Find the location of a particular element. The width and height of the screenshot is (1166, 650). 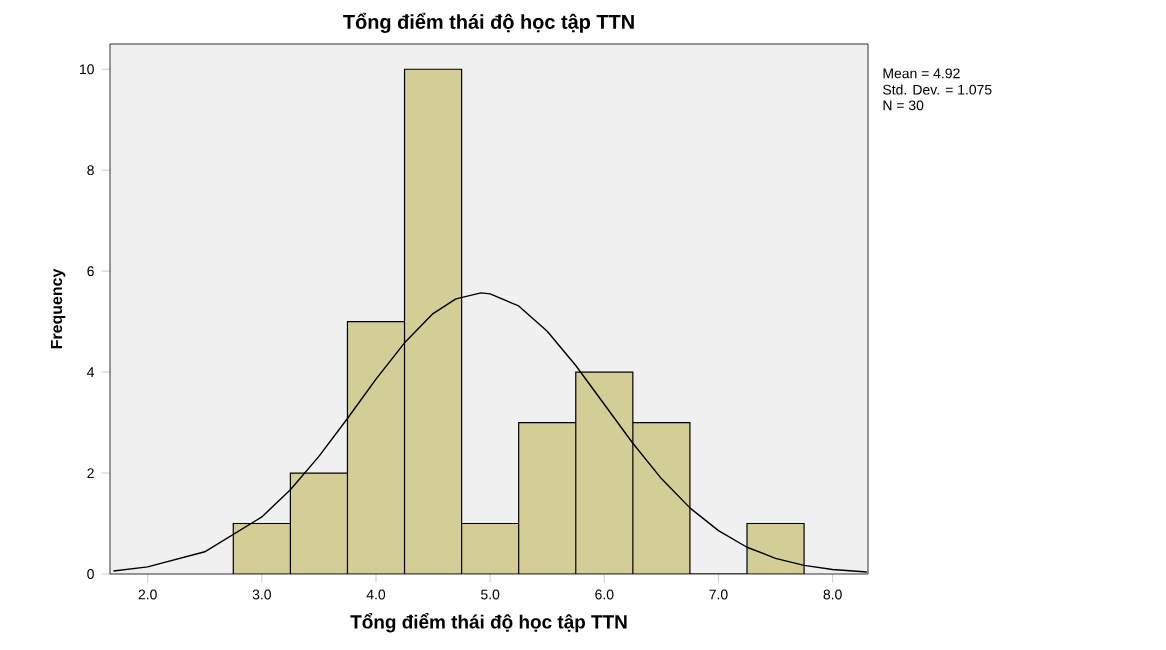

x-axis-title: Tổng điểm thái độ học tập TTN is located at coordinates (488, 623).